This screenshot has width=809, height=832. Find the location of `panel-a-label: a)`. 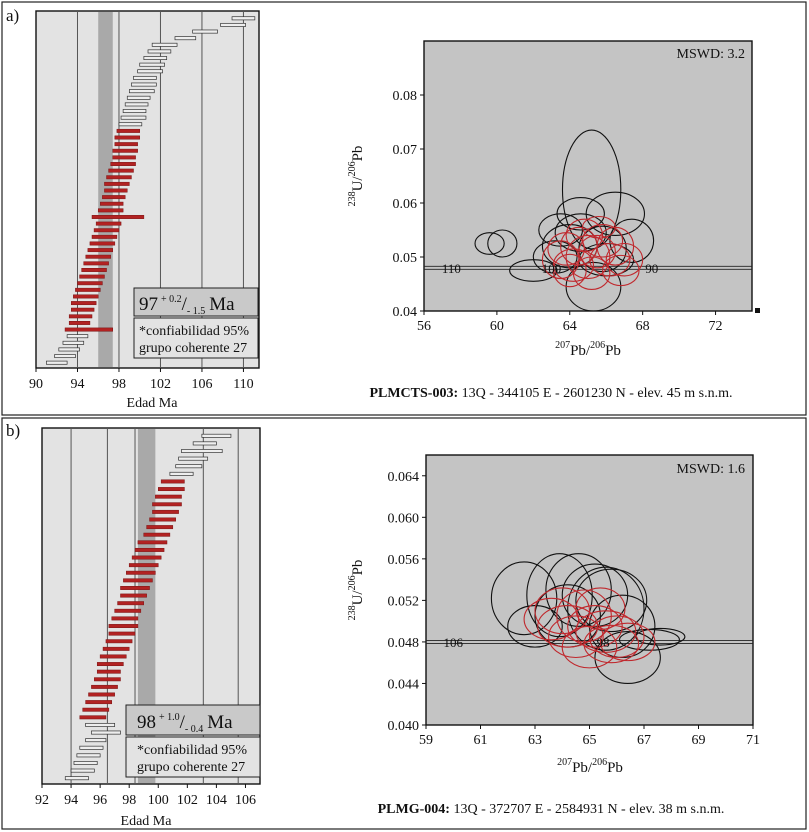

panel-a-label: a) is located at coordinates (12, 15).